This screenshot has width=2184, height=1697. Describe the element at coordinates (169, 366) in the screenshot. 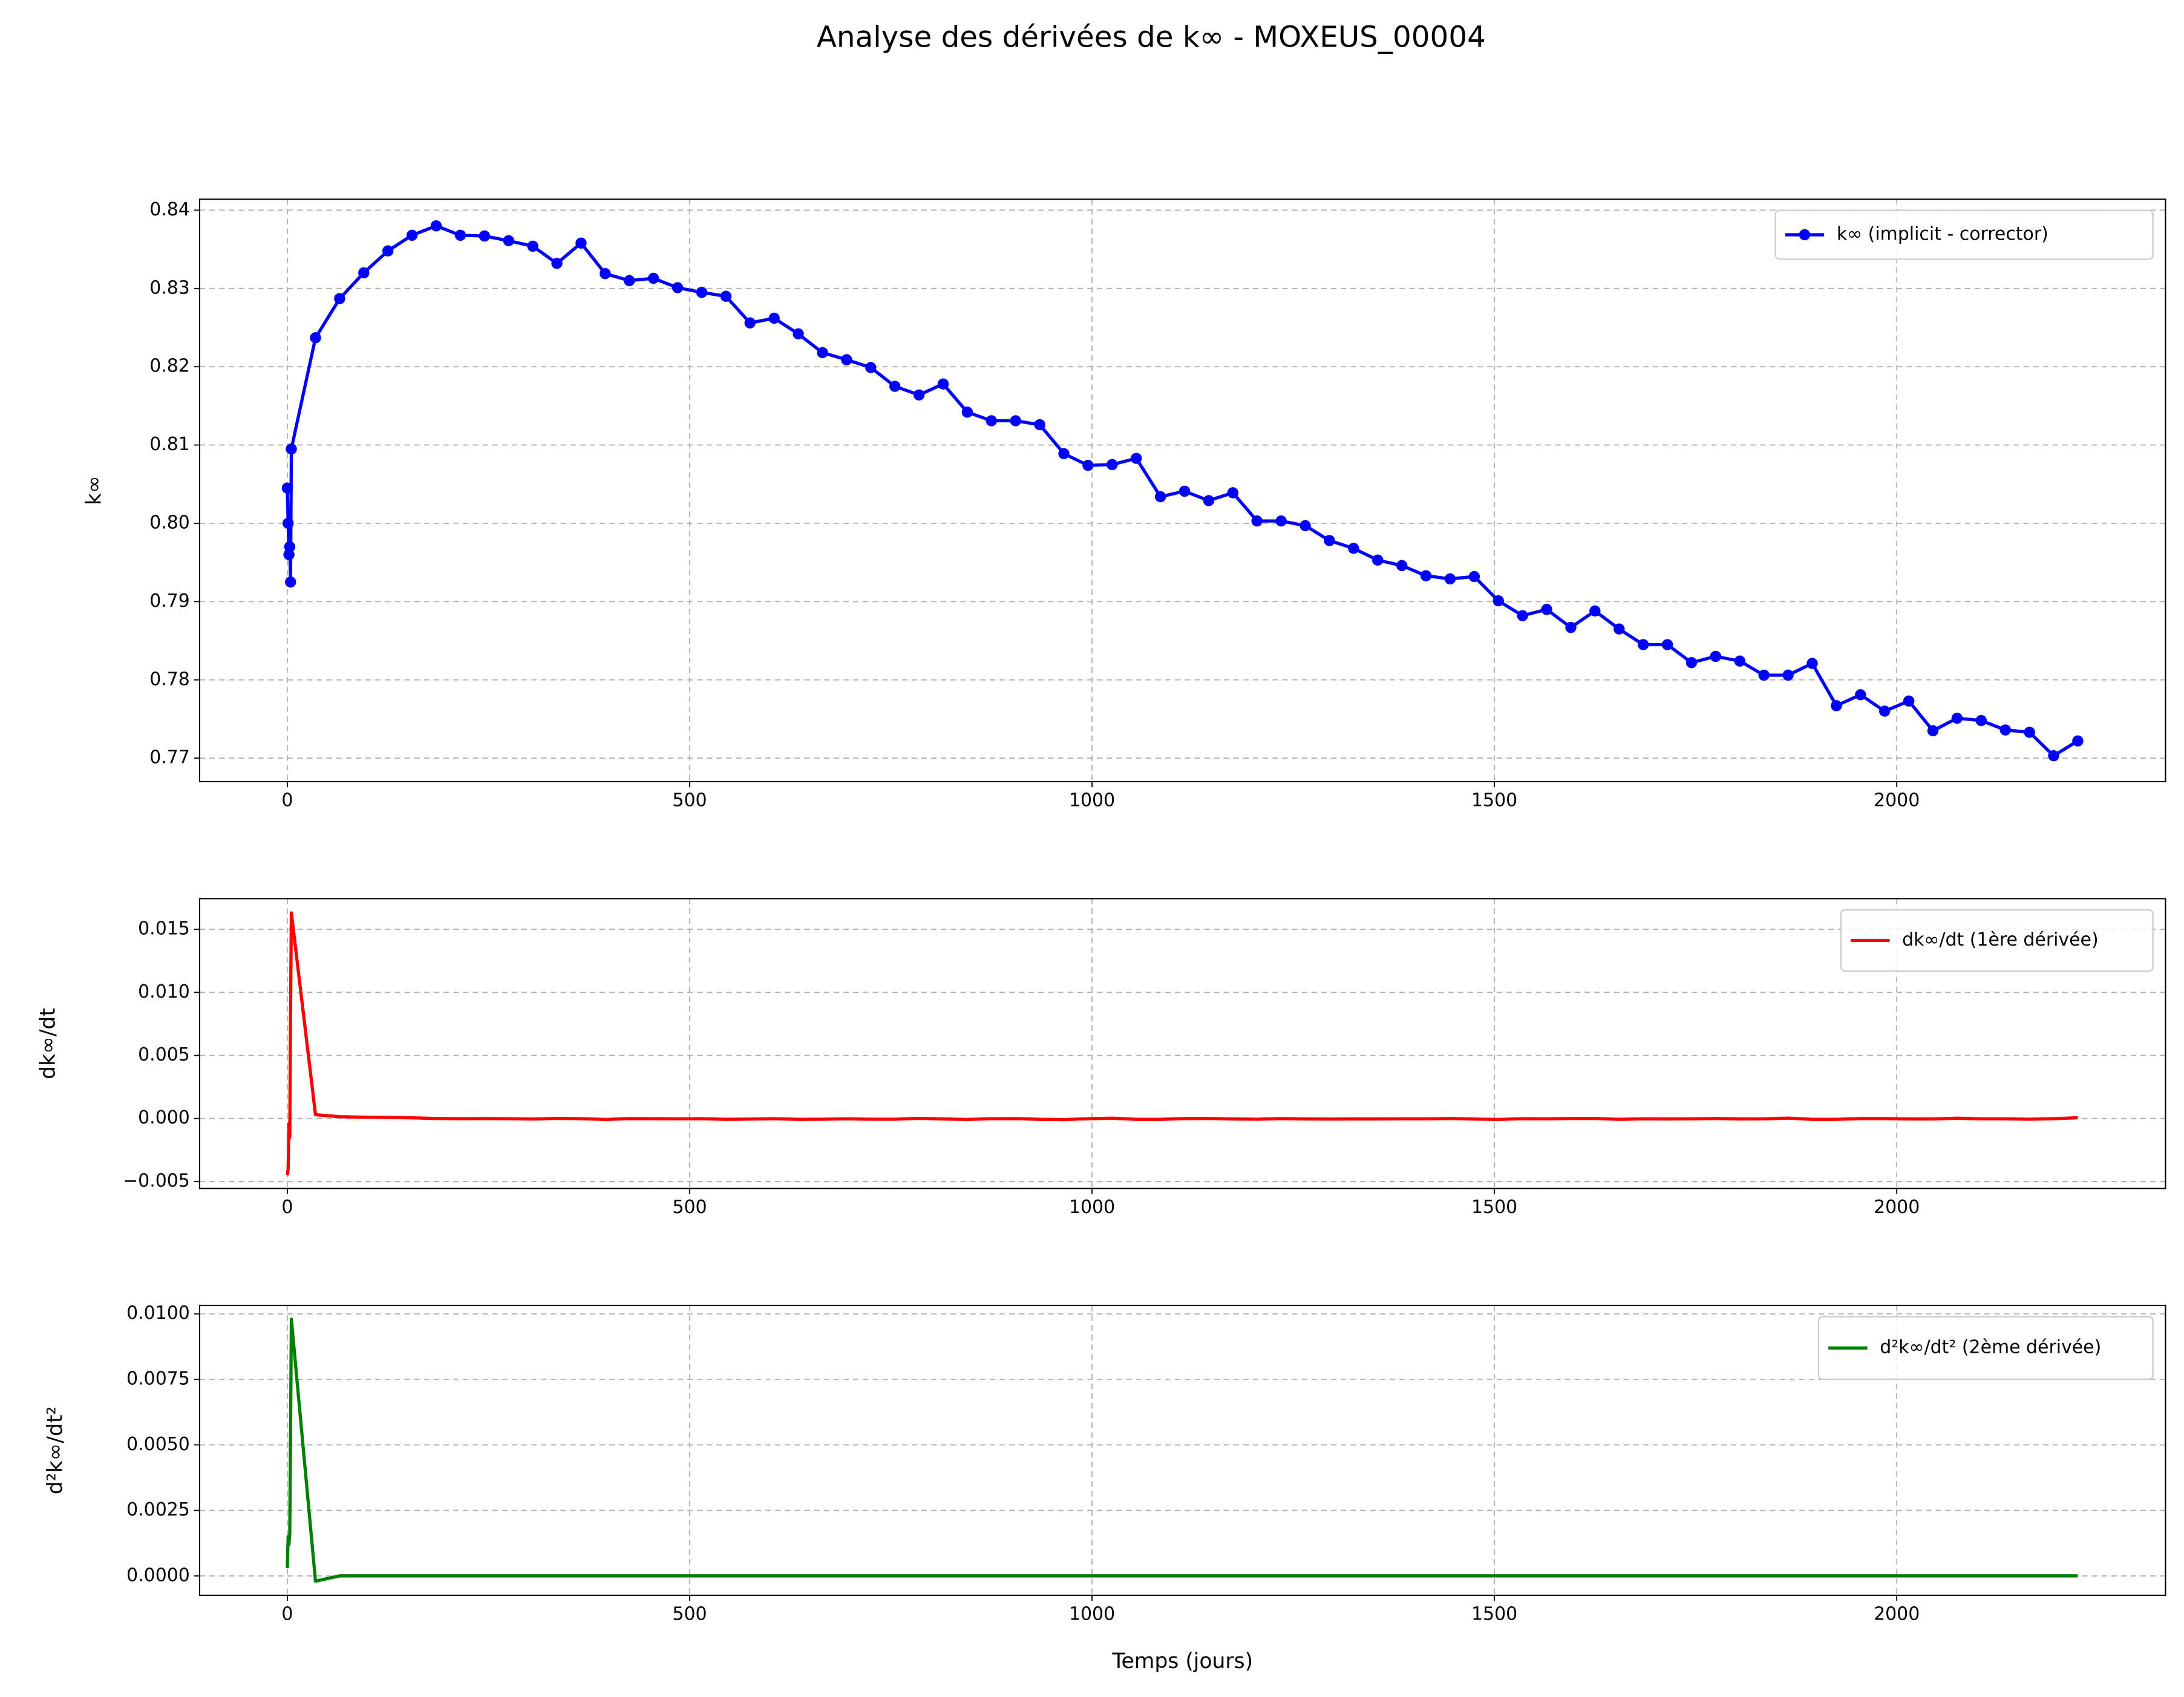

I see `y-tick-label: 0.82` at that location.